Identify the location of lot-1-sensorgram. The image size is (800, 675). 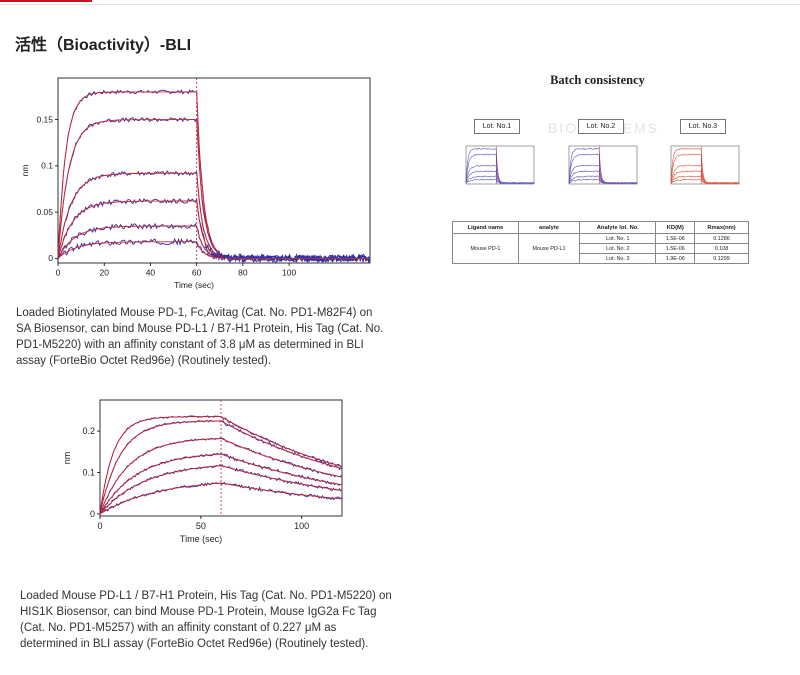
(500, 165).